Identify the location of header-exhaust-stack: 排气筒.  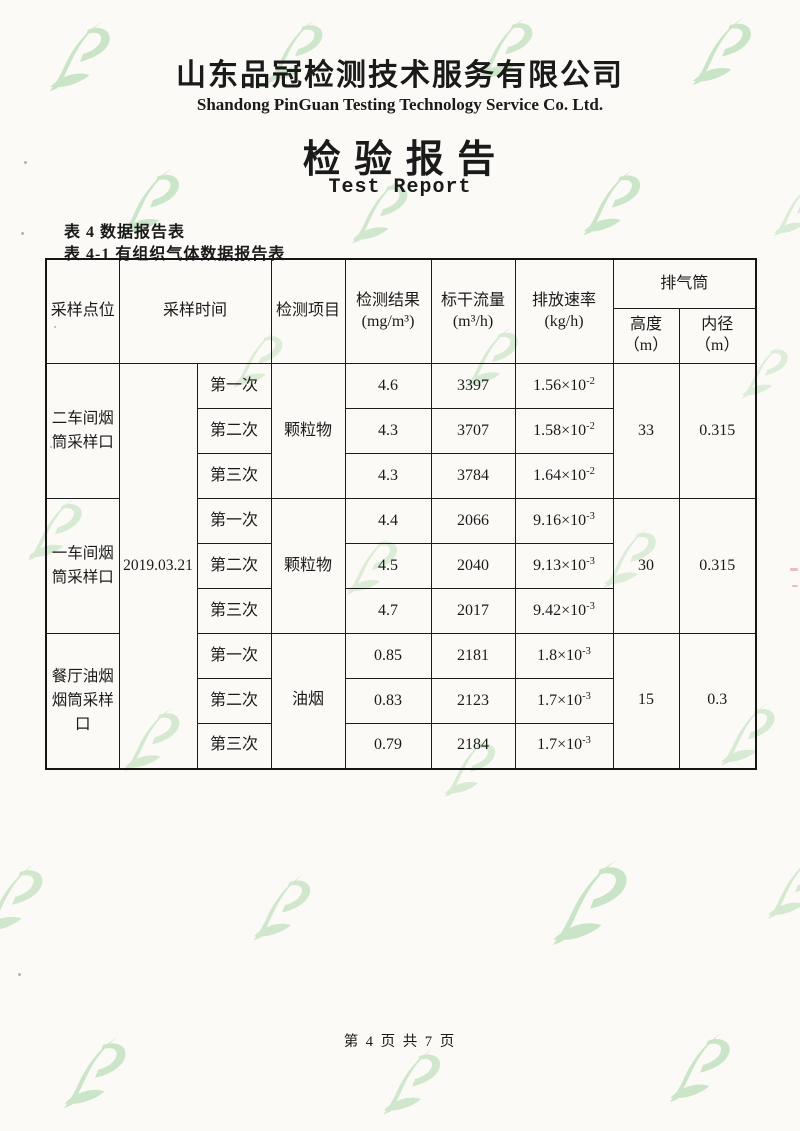
(684, 283).